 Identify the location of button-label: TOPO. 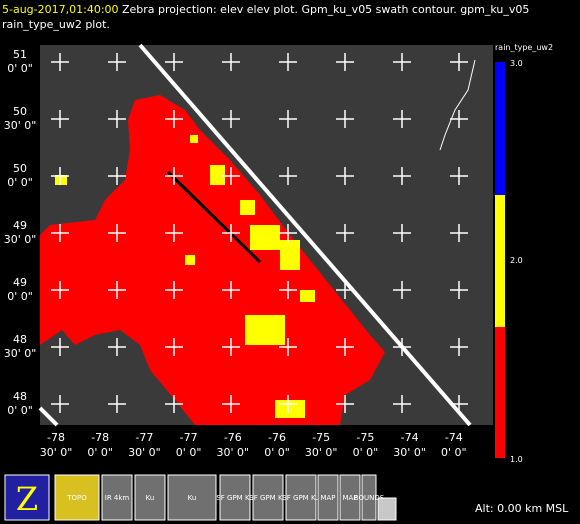
(76, 498).